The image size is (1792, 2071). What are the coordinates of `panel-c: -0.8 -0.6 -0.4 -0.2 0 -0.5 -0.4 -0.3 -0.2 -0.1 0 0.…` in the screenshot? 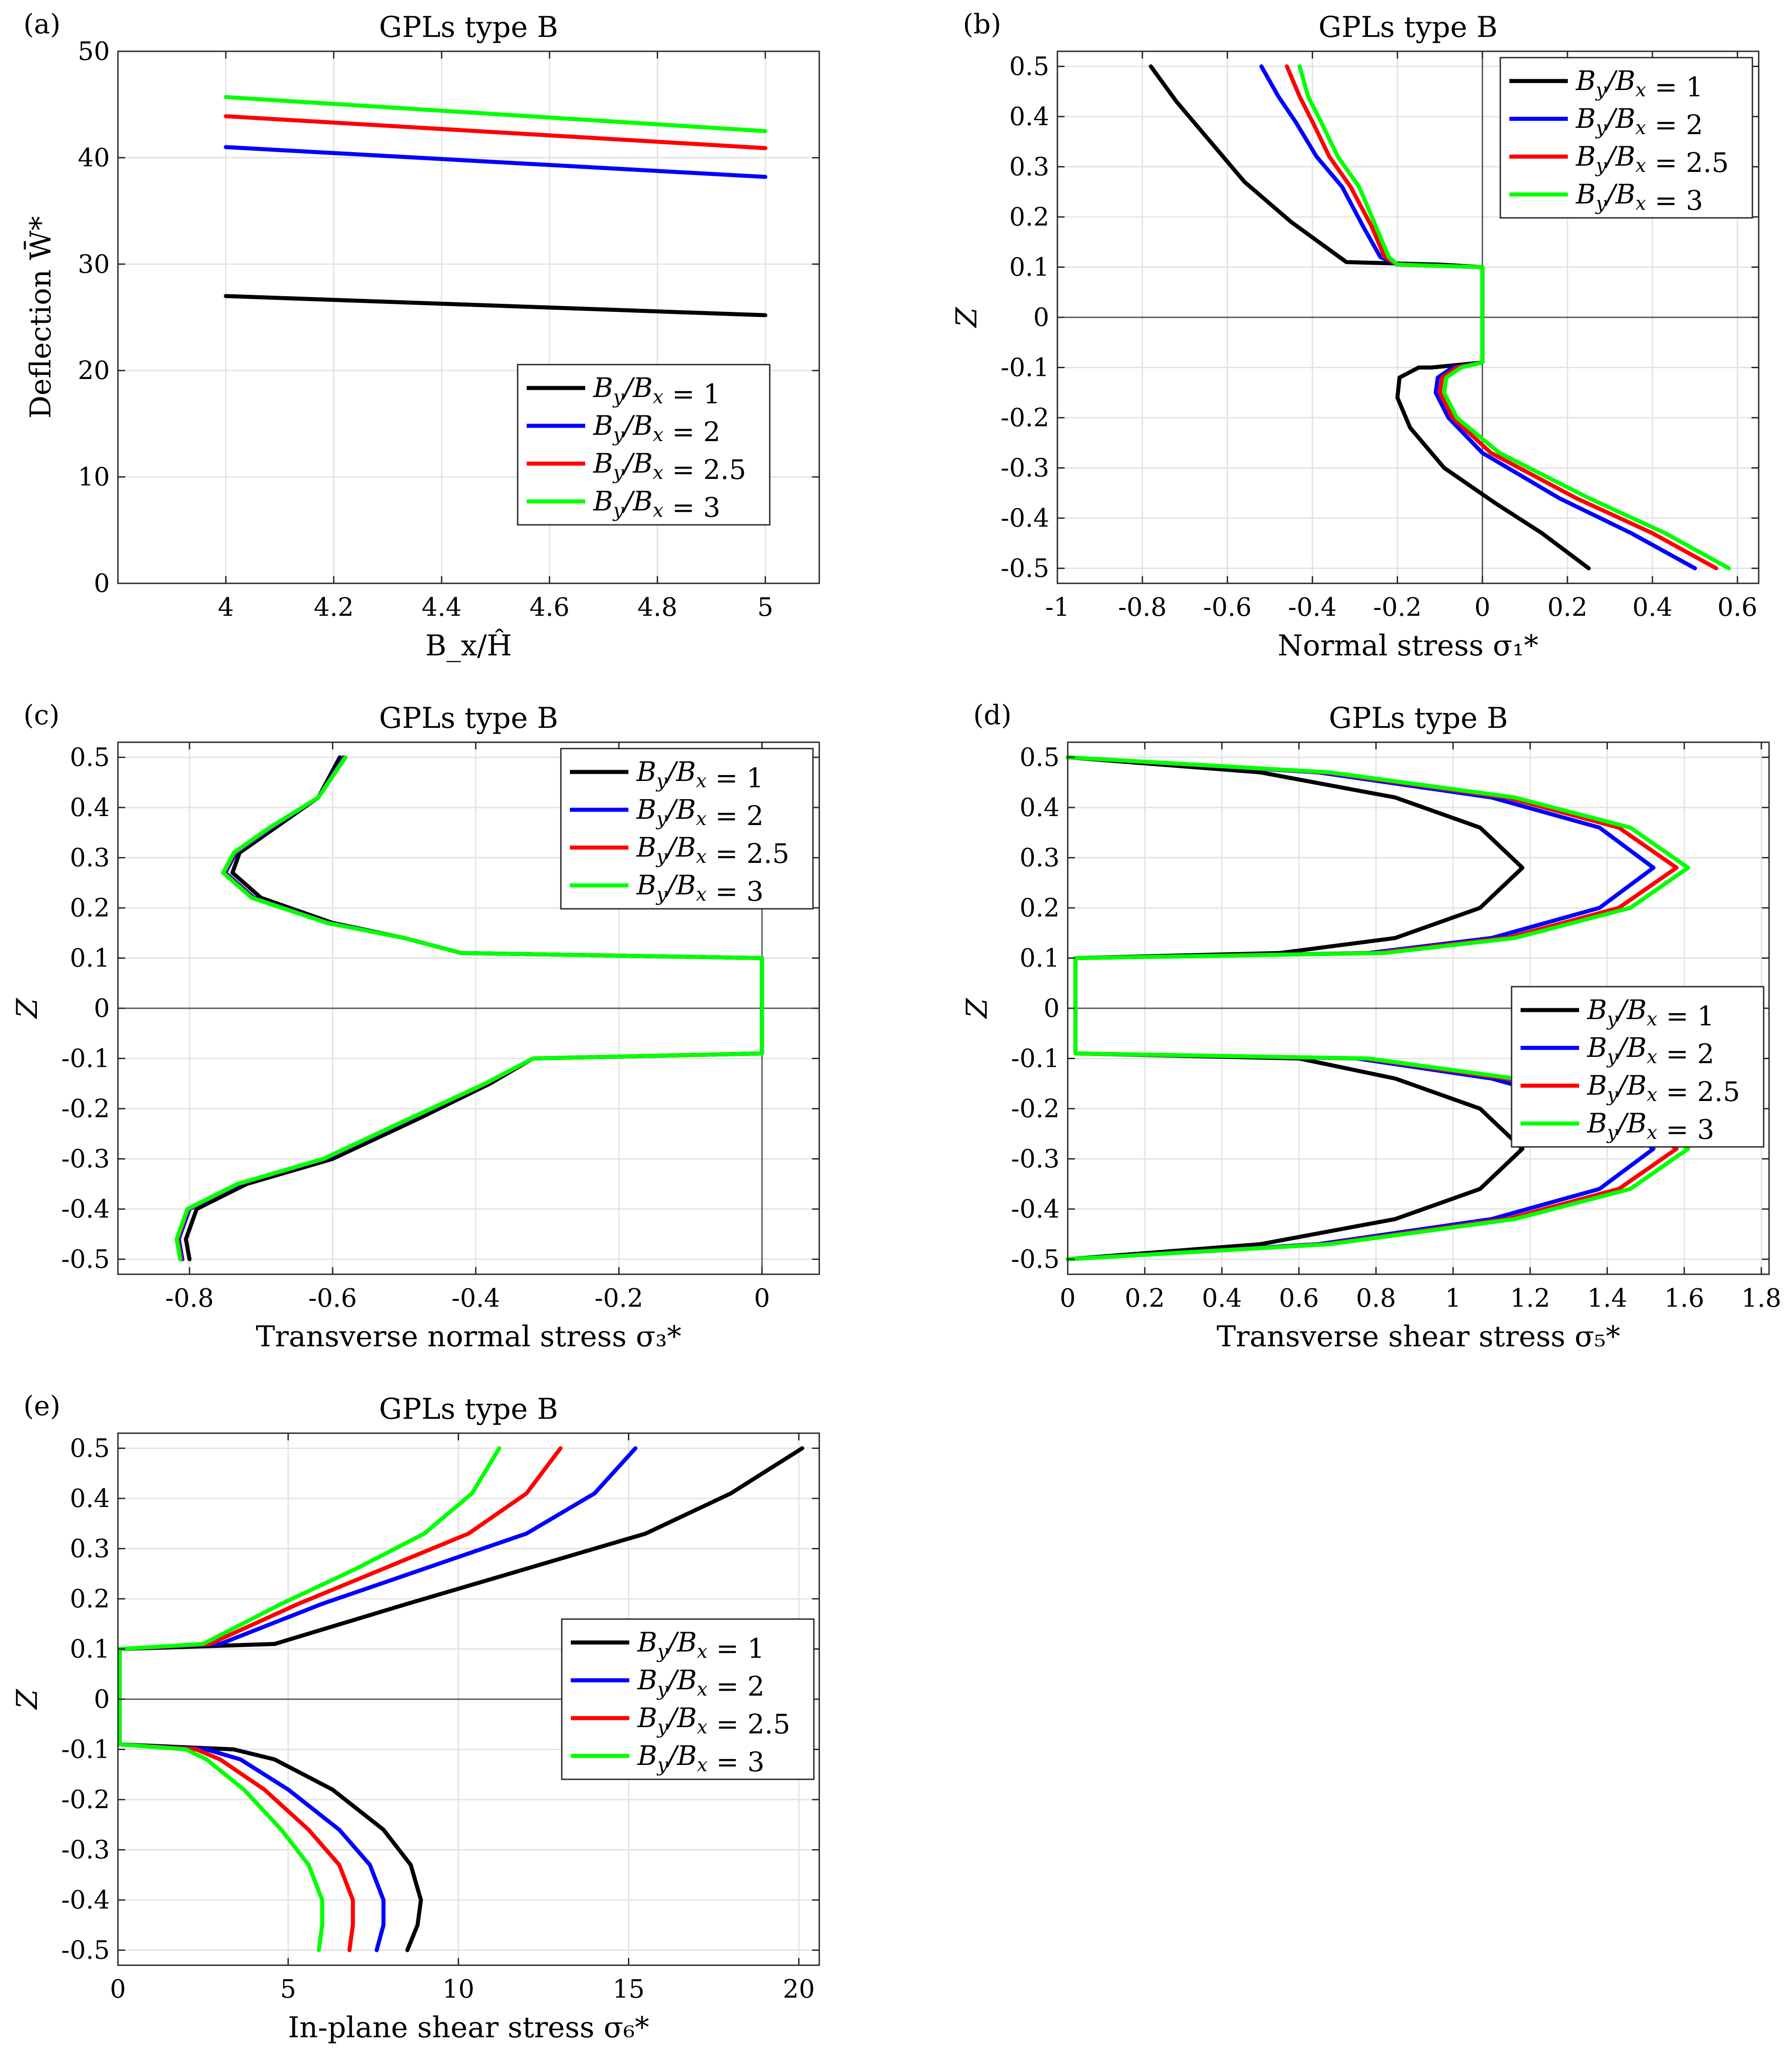 It's located at (415, 1026).